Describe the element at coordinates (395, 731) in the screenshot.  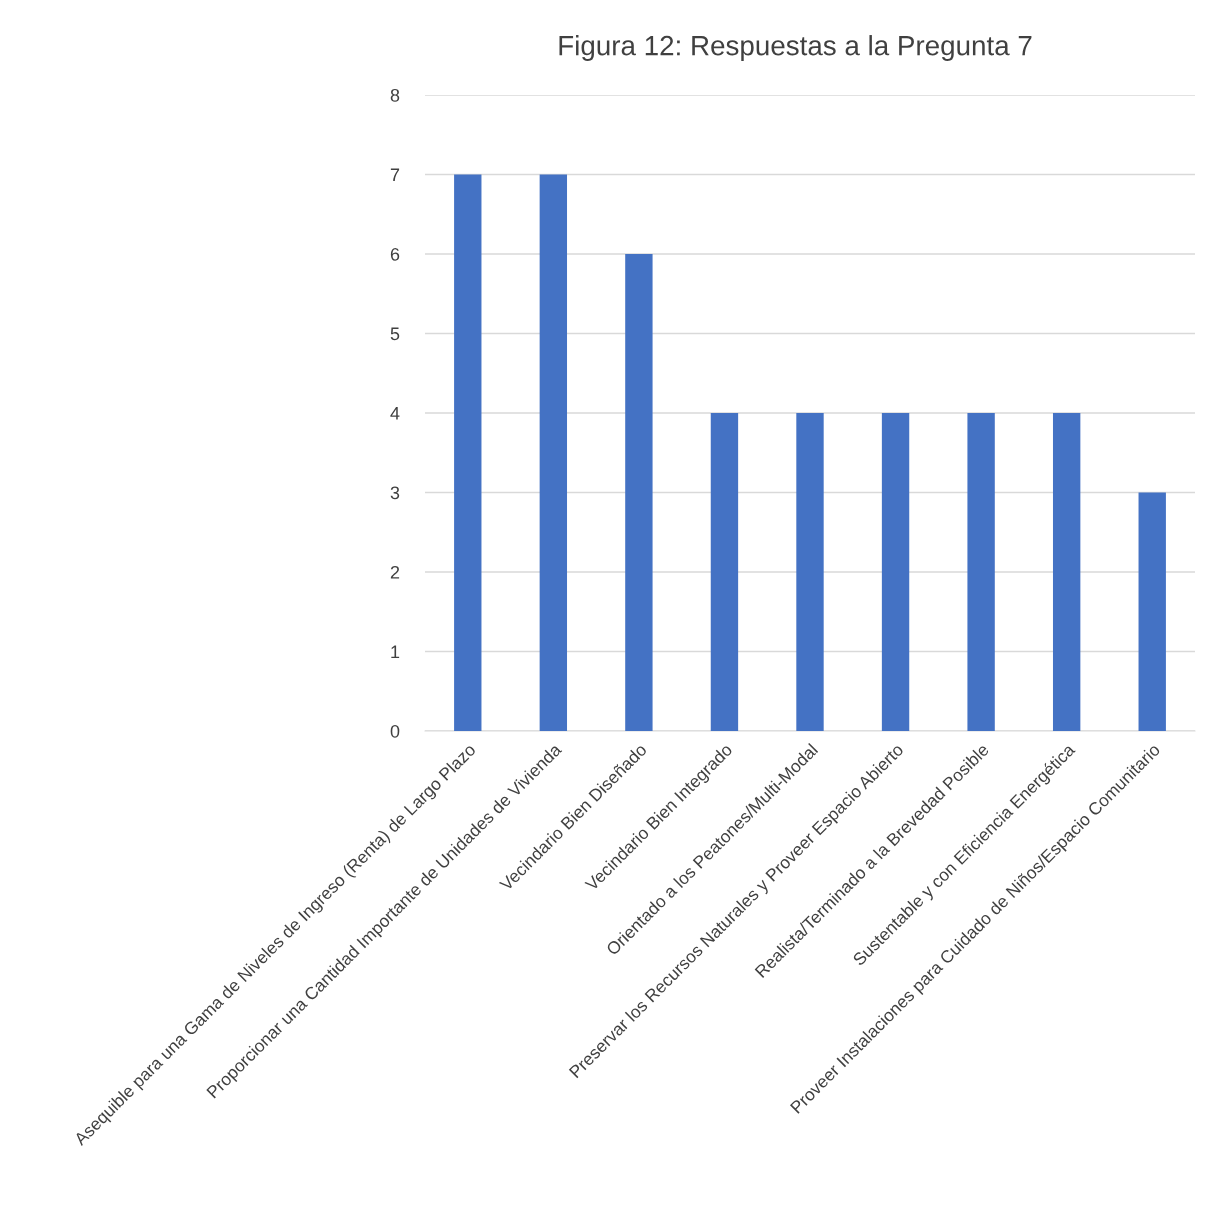
I see `y-tick-label: 0` at that location.